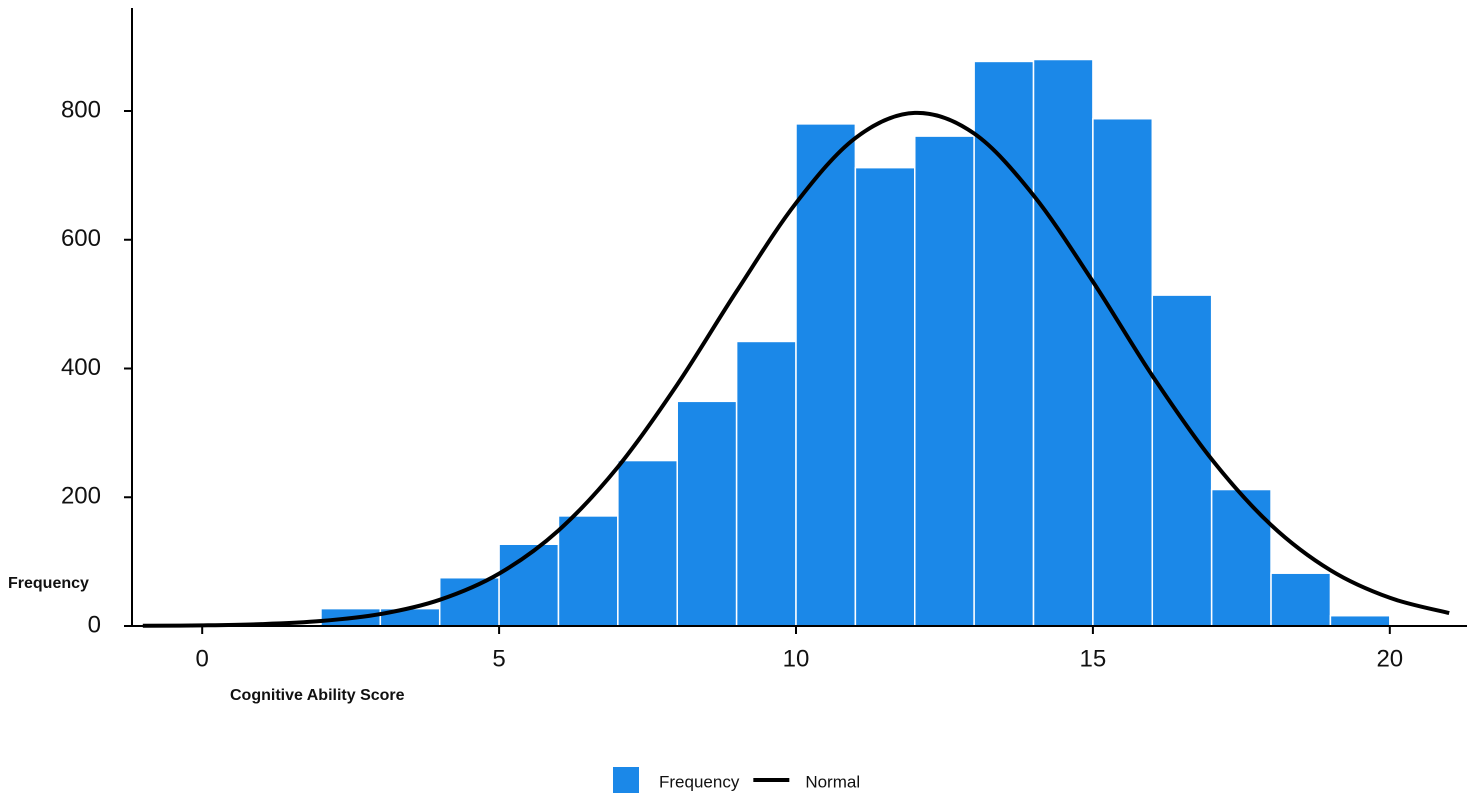 The image size is (1476, 802). I want to click on x-axis-label: Cognitive Ability Score, so click(317, 695).